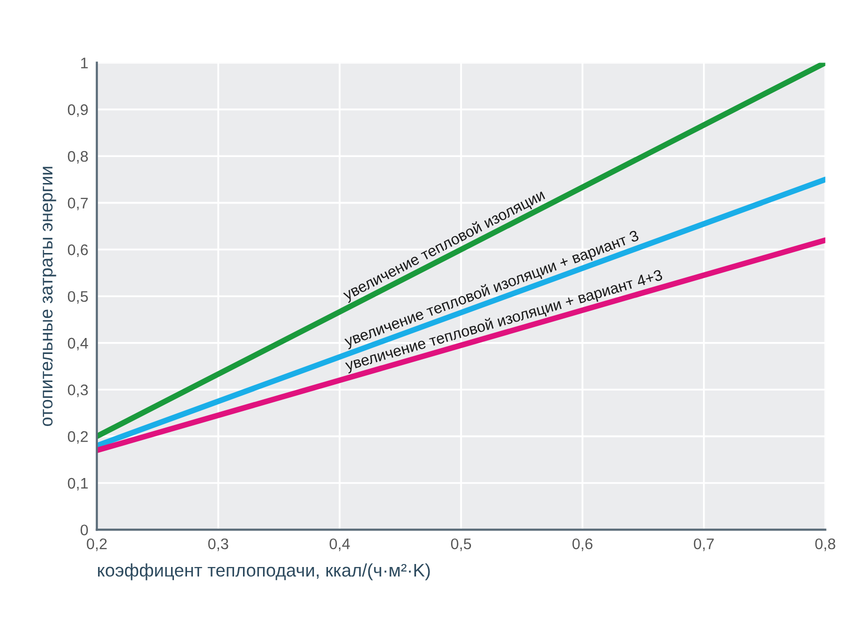  I want to click on y-tick-label: 0,3, so click(78, 391).